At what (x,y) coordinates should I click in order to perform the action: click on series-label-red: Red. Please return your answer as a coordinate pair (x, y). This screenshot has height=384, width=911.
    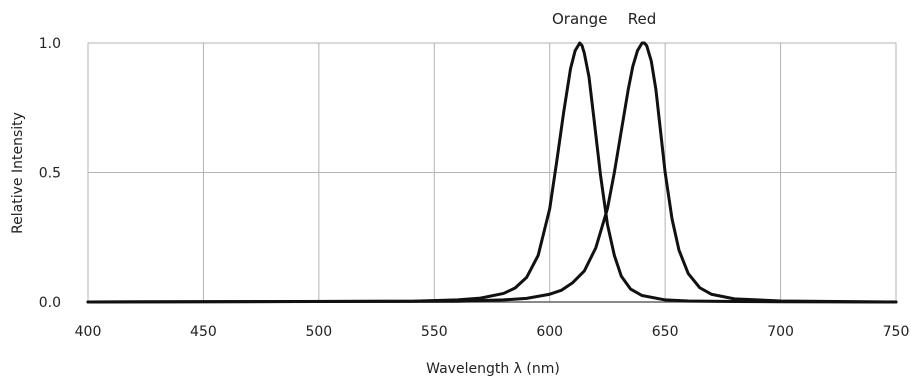
    Looking at the image, I should click on (642, 19).